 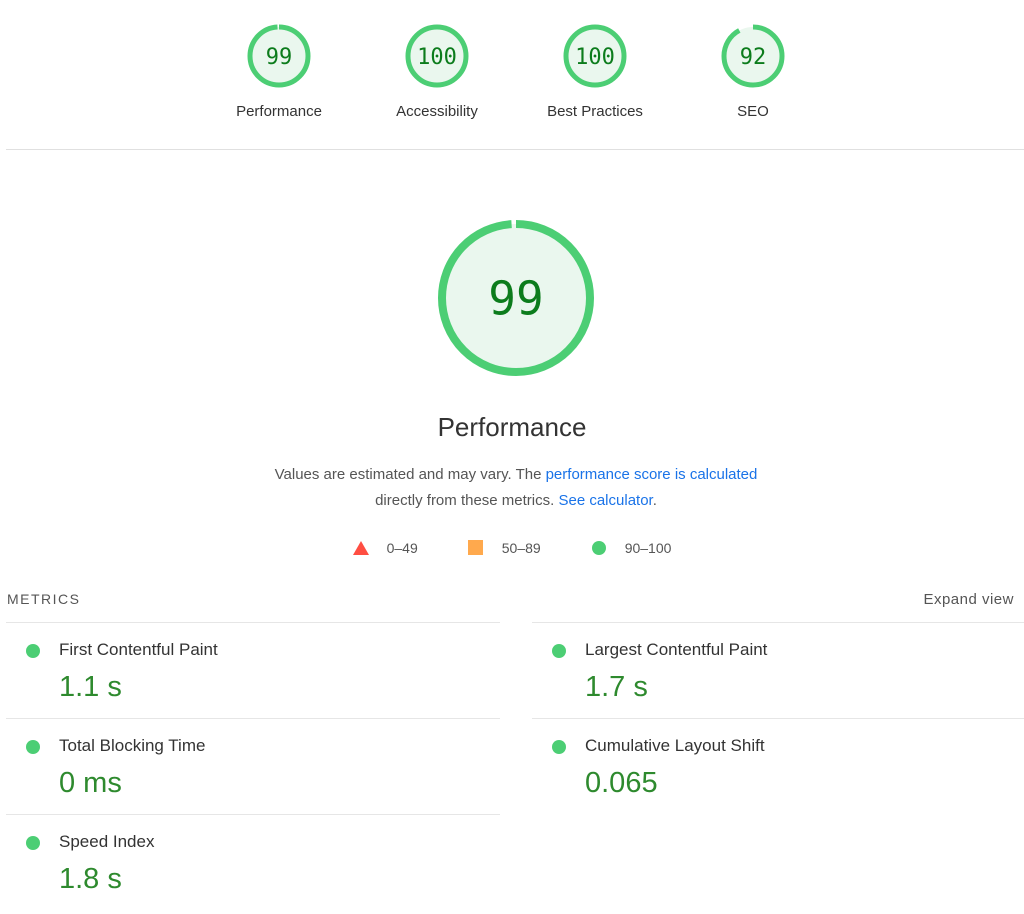 What do you see at coordinates (385, 548) in the screenshot?
I see `legend-fail: 0–49` at bounding box center [385, 548].